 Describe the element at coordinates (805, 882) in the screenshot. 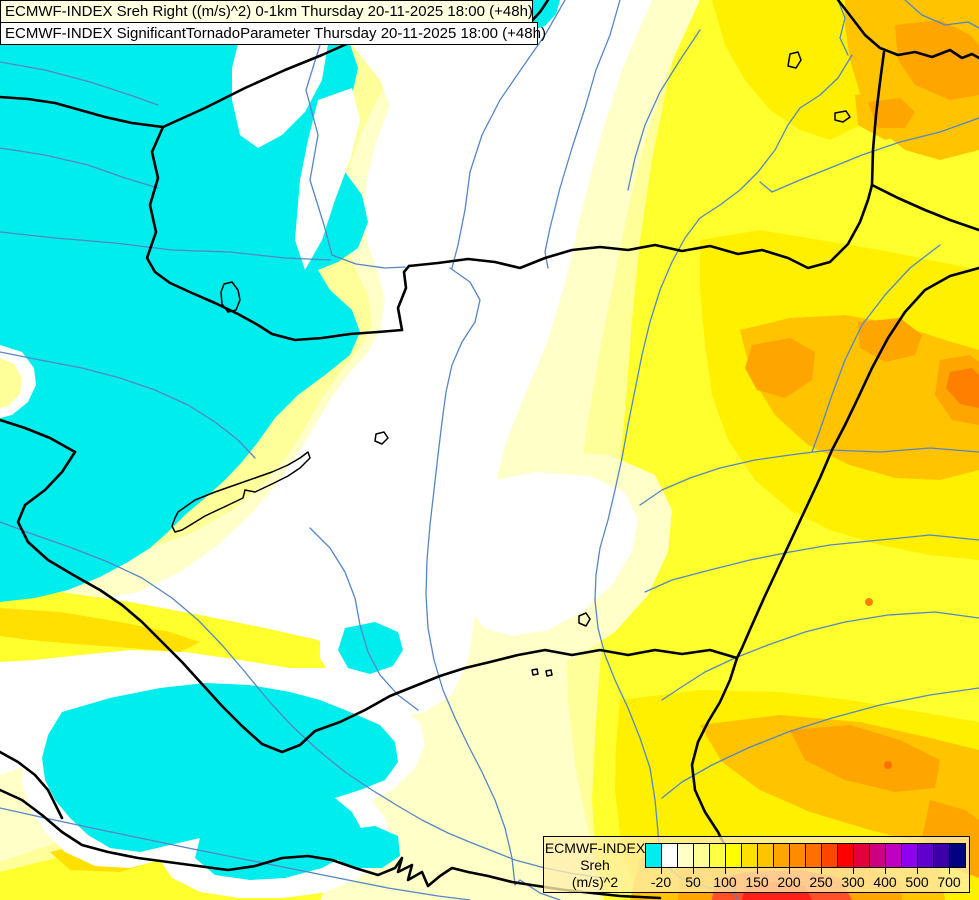

I see `legend-tick-labels: -20 50 100 150 200 250 300 400 500 700` at that location.